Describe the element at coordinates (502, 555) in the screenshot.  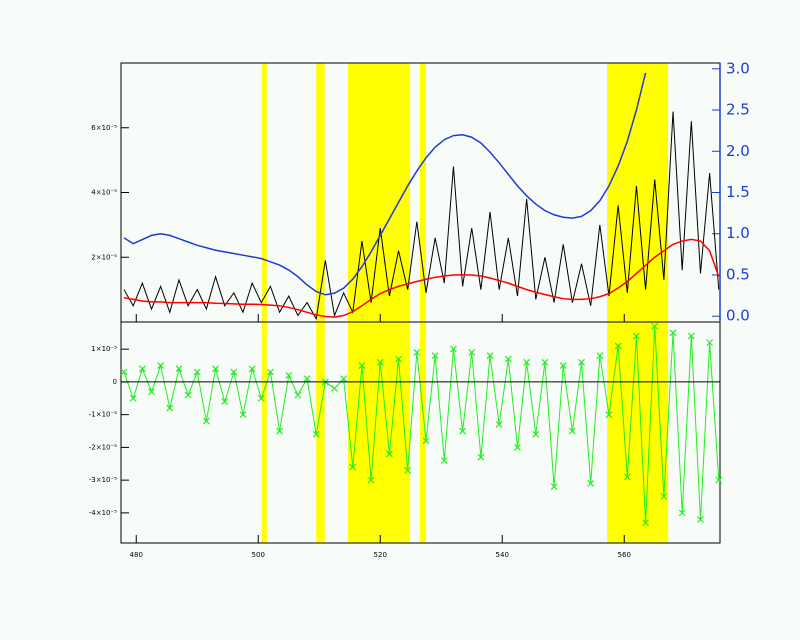
I see `x-tick-label: 540` at that location.